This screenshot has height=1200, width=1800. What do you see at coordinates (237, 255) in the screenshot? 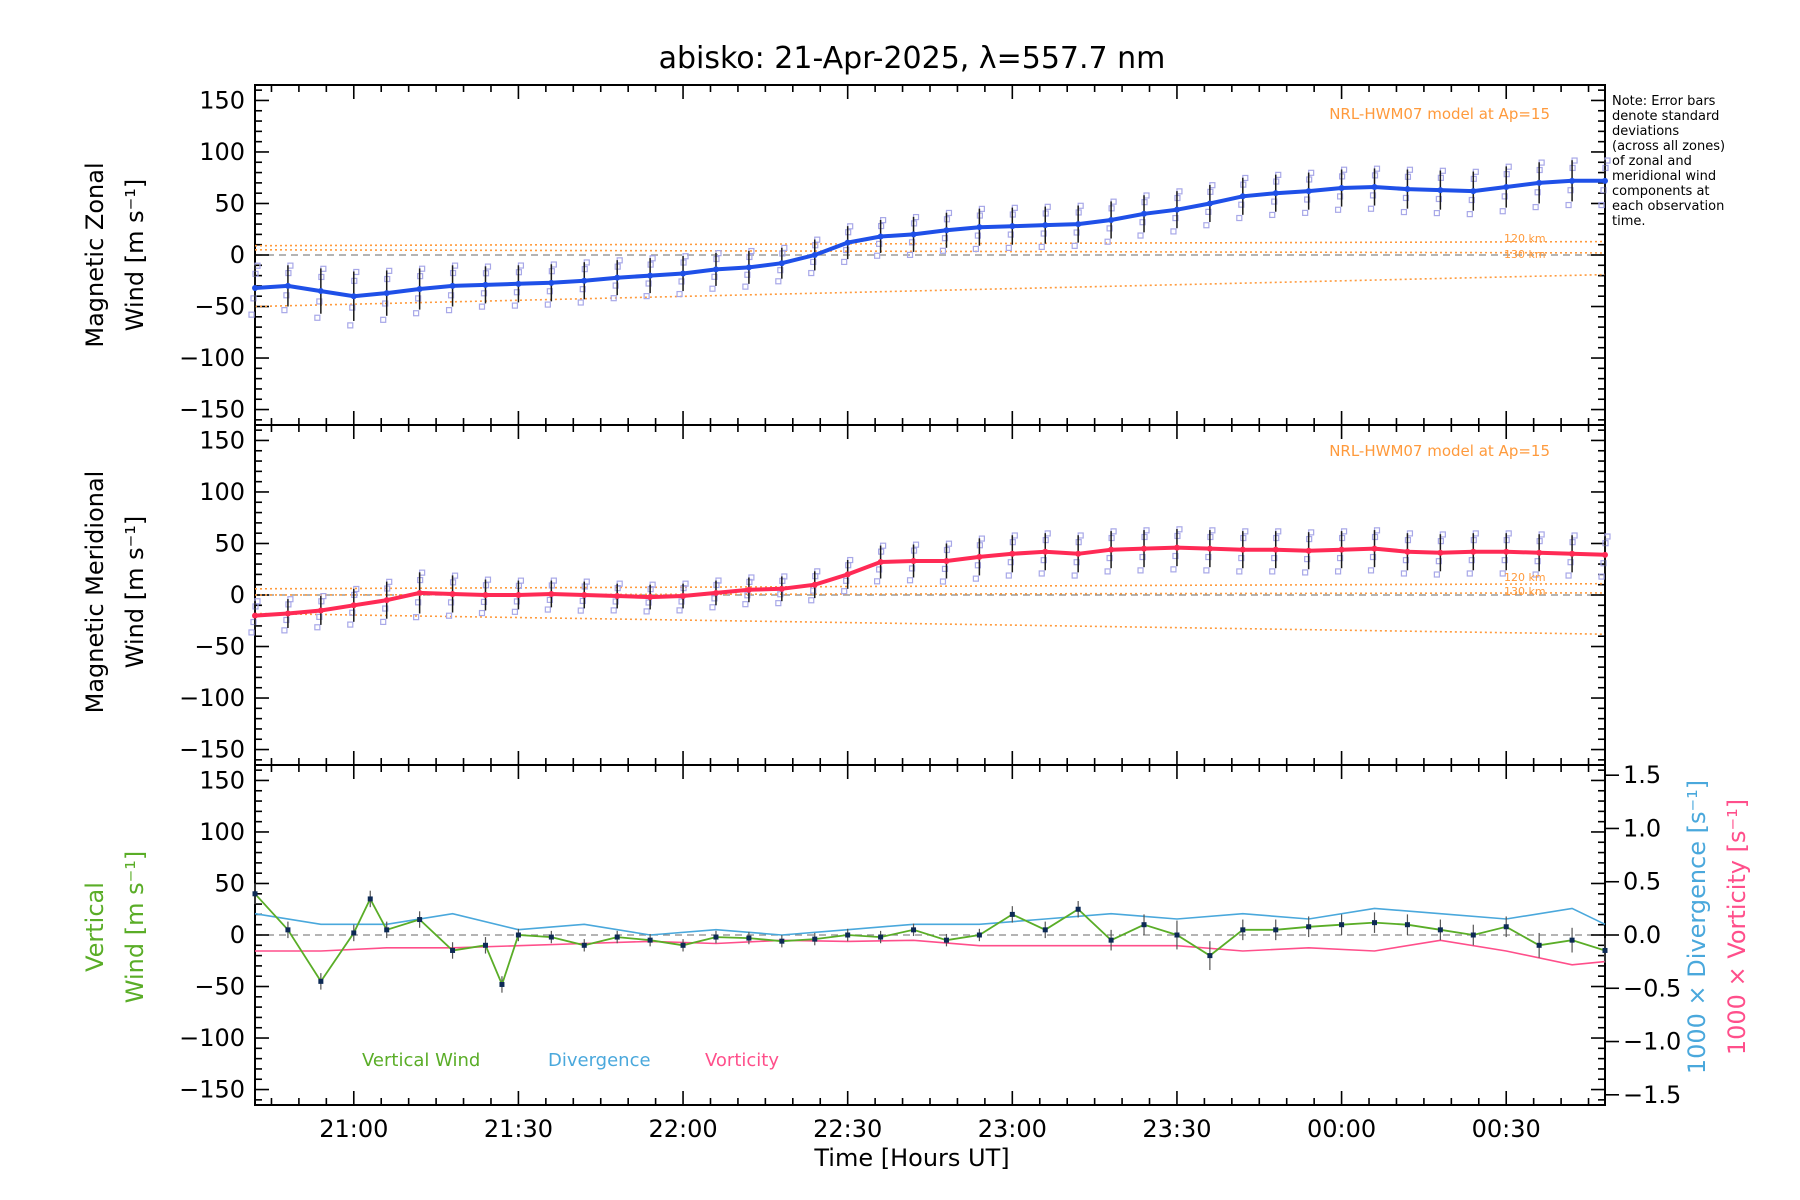
I see `y-tick-label: 0` at bounding box center [237, 255].